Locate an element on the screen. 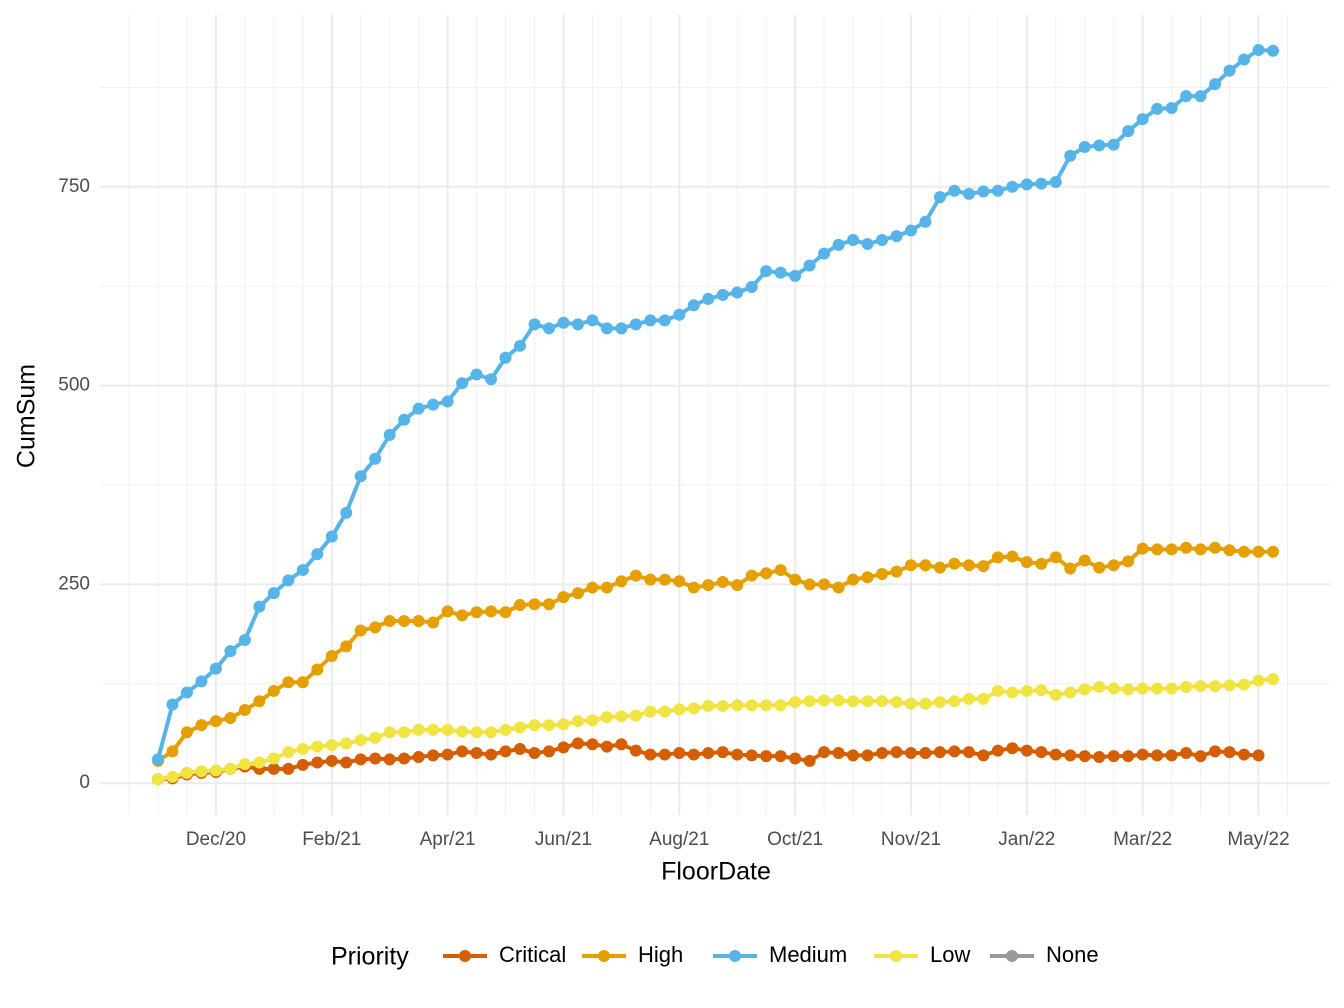  legend-title: Priority is located at coordinates (370, 957).